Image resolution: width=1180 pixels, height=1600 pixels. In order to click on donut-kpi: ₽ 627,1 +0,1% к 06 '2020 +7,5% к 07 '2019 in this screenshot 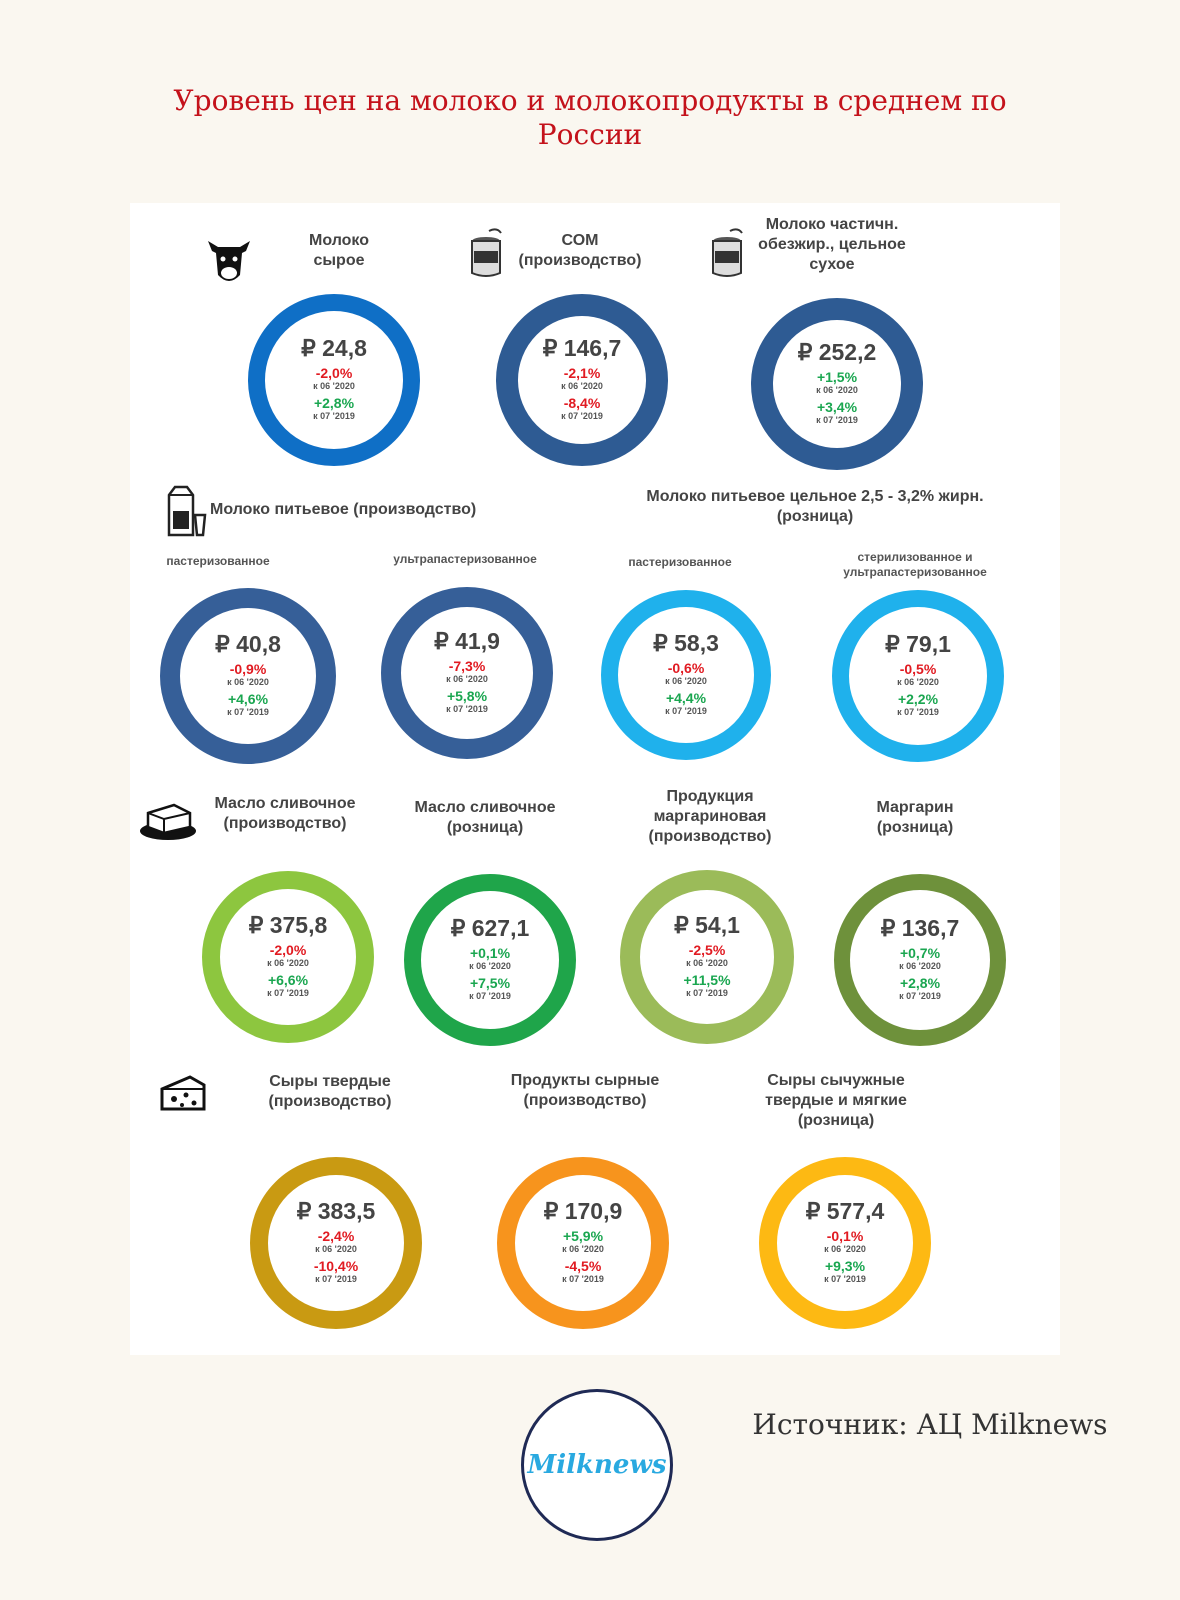, I will do `click(490, 960)`.